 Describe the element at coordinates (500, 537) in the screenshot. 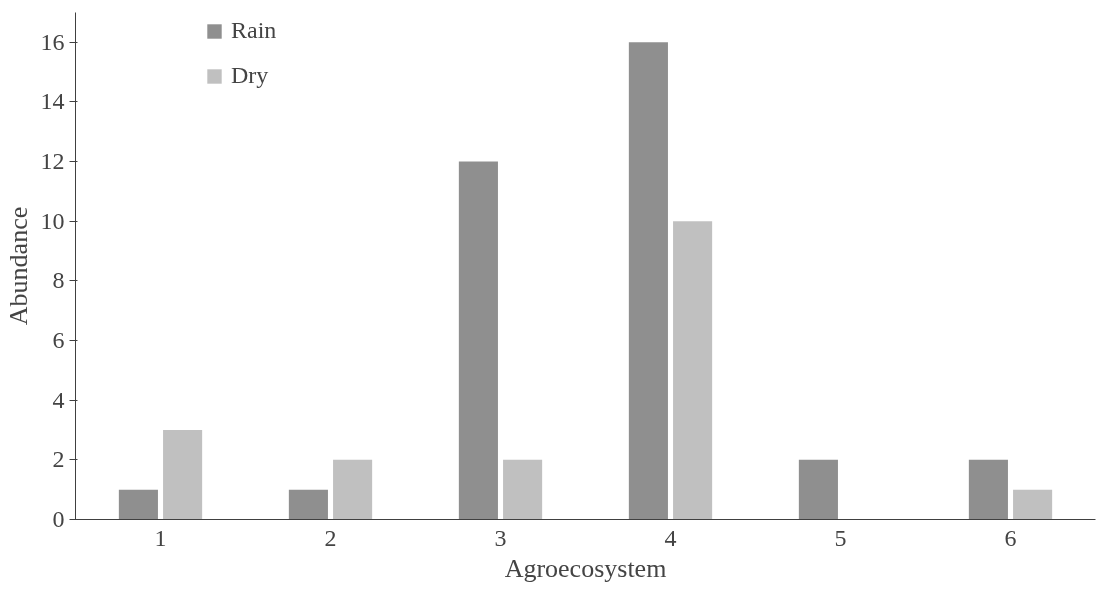

I see `x-tick-label: 3` at that location.